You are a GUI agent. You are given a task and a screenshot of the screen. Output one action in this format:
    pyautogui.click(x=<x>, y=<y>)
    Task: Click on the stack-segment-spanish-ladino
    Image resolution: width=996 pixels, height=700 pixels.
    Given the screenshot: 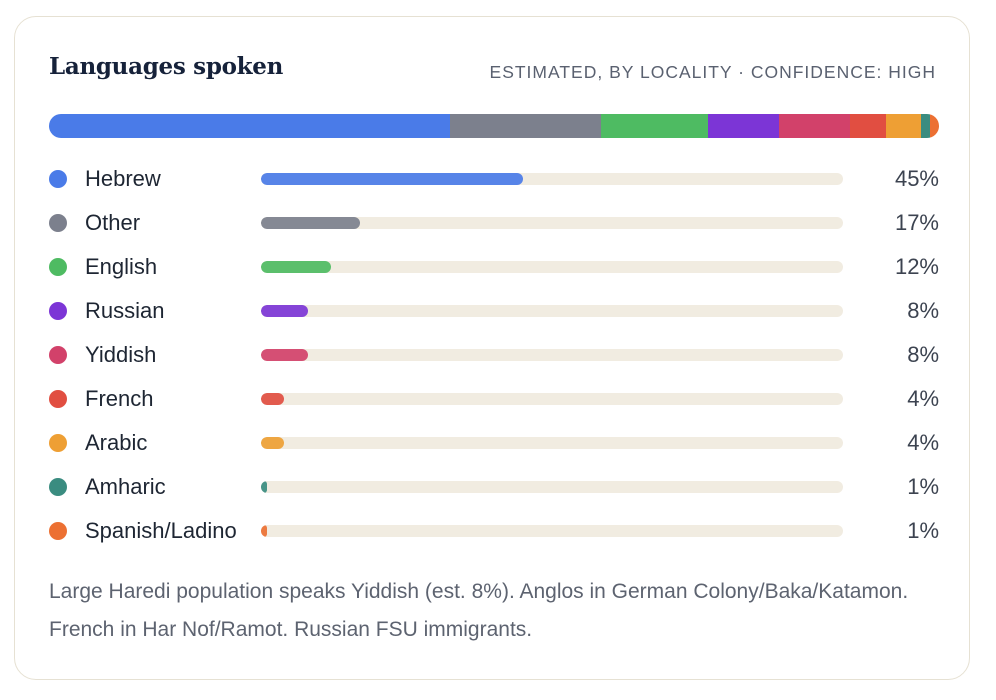 What is the action you would take?
    pyautogui.click(x=934, y=126)
    